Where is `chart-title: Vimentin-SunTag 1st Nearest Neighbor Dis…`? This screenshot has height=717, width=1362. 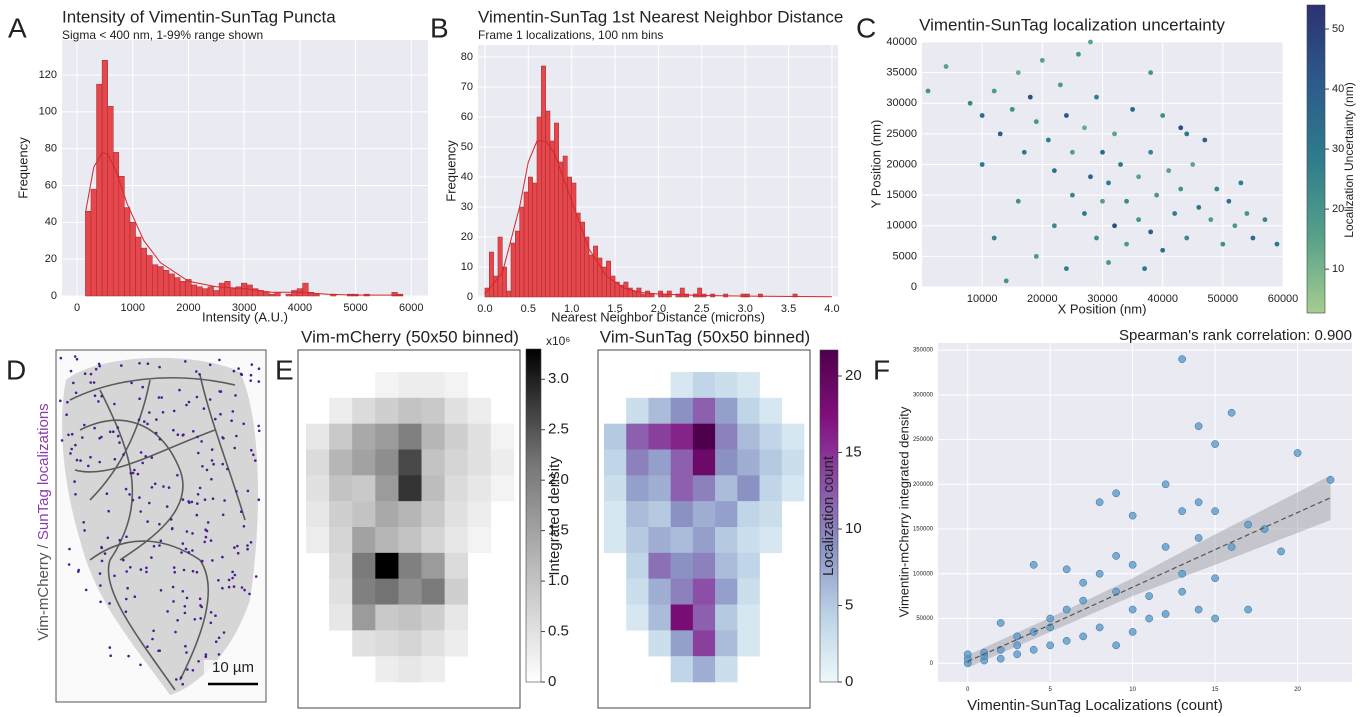 chart-title: Vimentin-SunTag 1st Nearest Neighbor Dis… is located at coordinates (660, 16).